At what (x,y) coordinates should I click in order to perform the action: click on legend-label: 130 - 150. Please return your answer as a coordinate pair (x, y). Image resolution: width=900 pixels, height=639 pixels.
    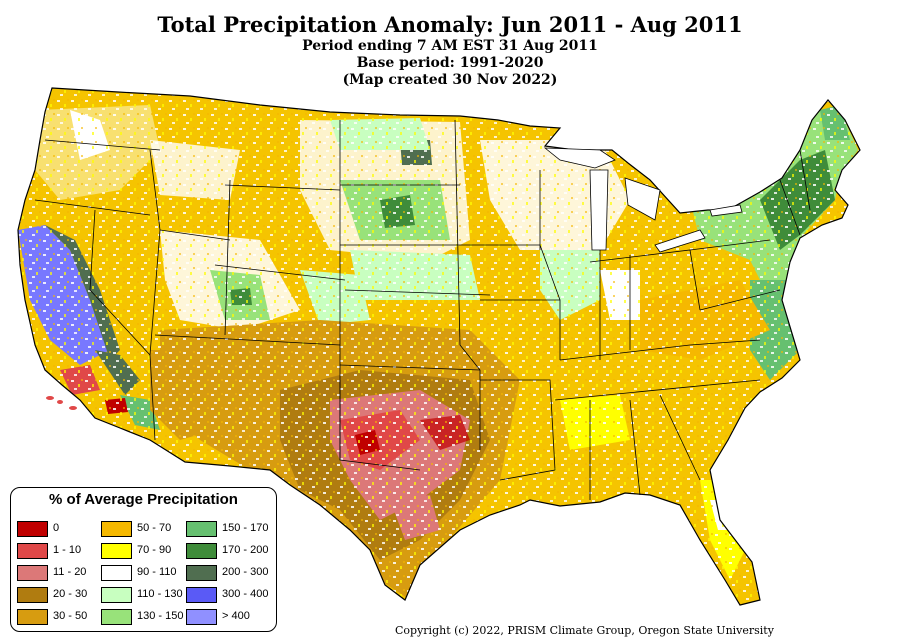
    Looking at the image, I should click on (160, 616).